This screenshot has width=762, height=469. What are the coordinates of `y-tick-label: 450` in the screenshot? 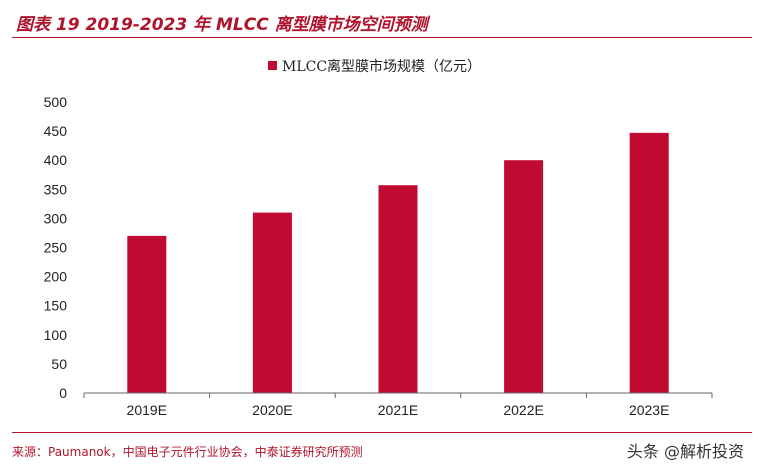 It's located at (56, 131).